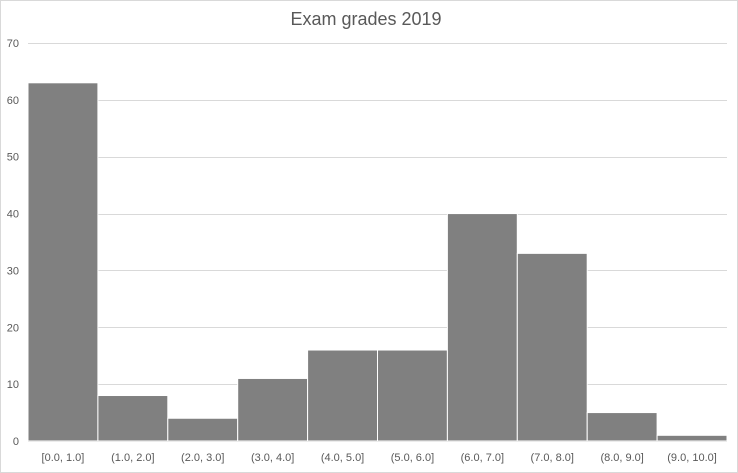 The image size is (738, 473). I want to click on y-tick-label: 10, so click(13, 385).